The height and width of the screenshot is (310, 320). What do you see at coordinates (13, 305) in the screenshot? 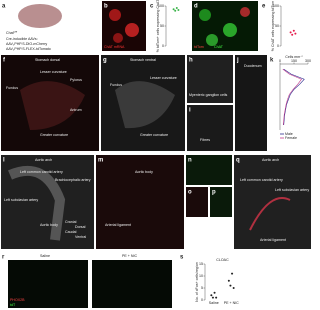
I see `label: tdT` at bounding box center [13, 305].